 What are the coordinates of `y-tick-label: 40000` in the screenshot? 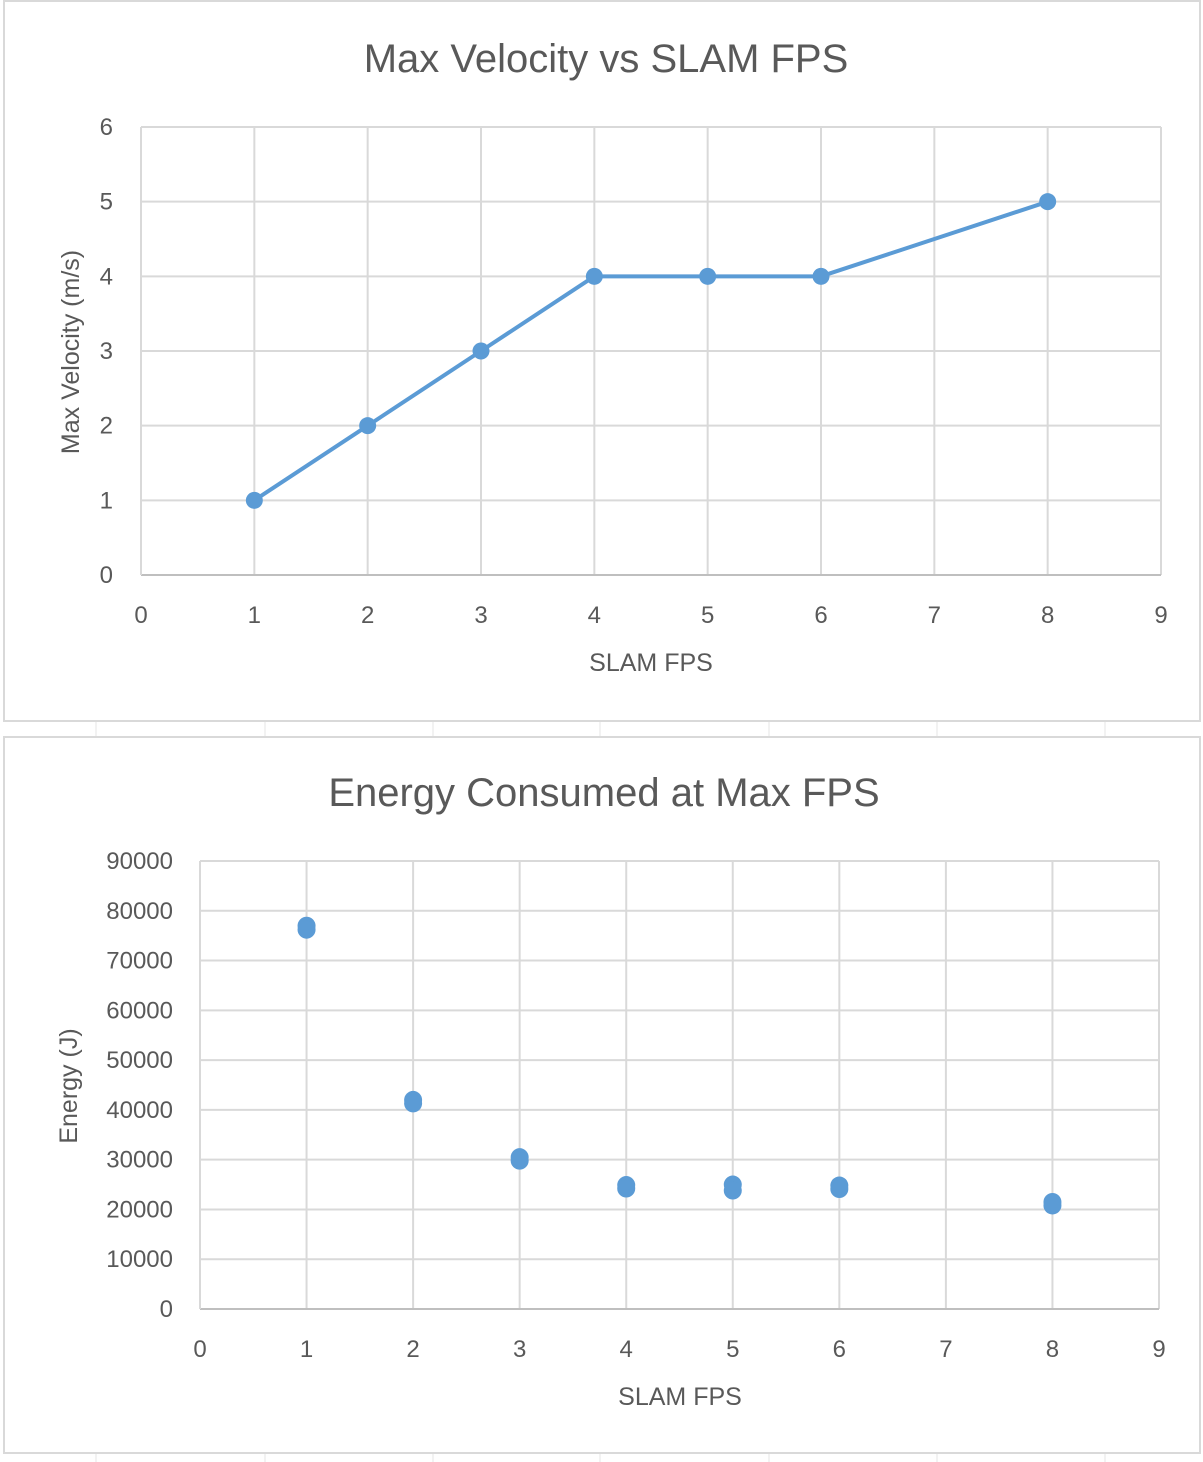 It's located at (139, 1110).